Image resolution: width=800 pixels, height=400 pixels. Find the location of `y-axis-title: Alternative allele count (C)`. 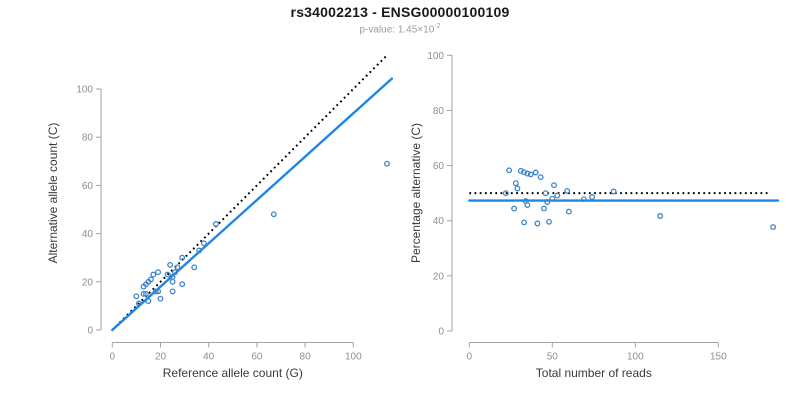

y-axis-title: Alternative allele count (C) is located at coordinates (53, 193).